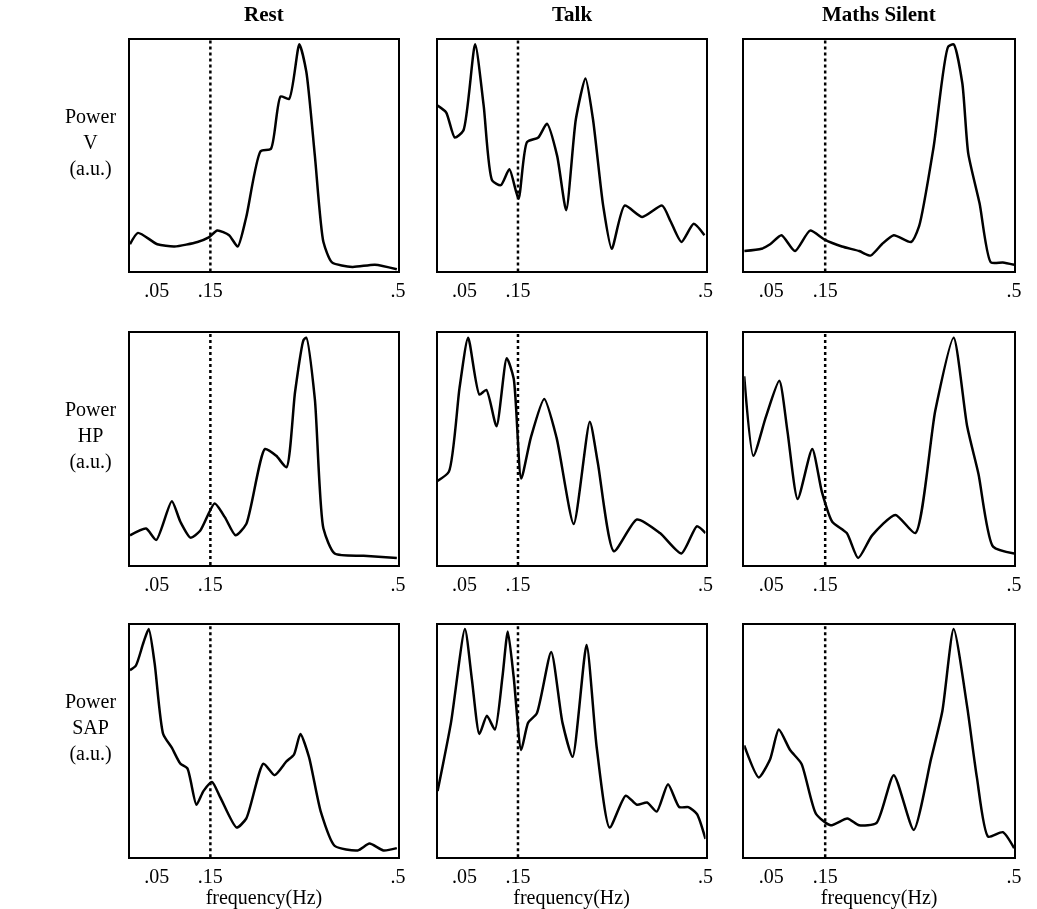 The width and height of the screenshot is (1037, 909). Describe the element at coordinates (91, 142) in the screenshot. I see `y-axis-title: Power V (a.u.)` at that location.